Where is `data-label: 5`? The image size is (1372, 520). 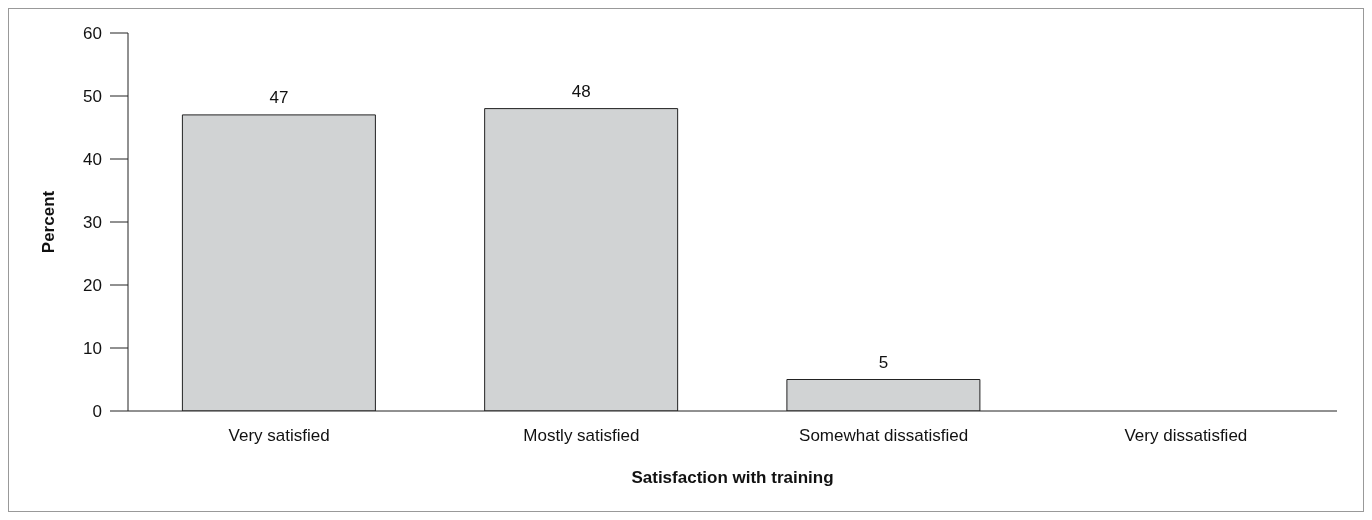
data-label: 5 is located at coordinates (883, 362).